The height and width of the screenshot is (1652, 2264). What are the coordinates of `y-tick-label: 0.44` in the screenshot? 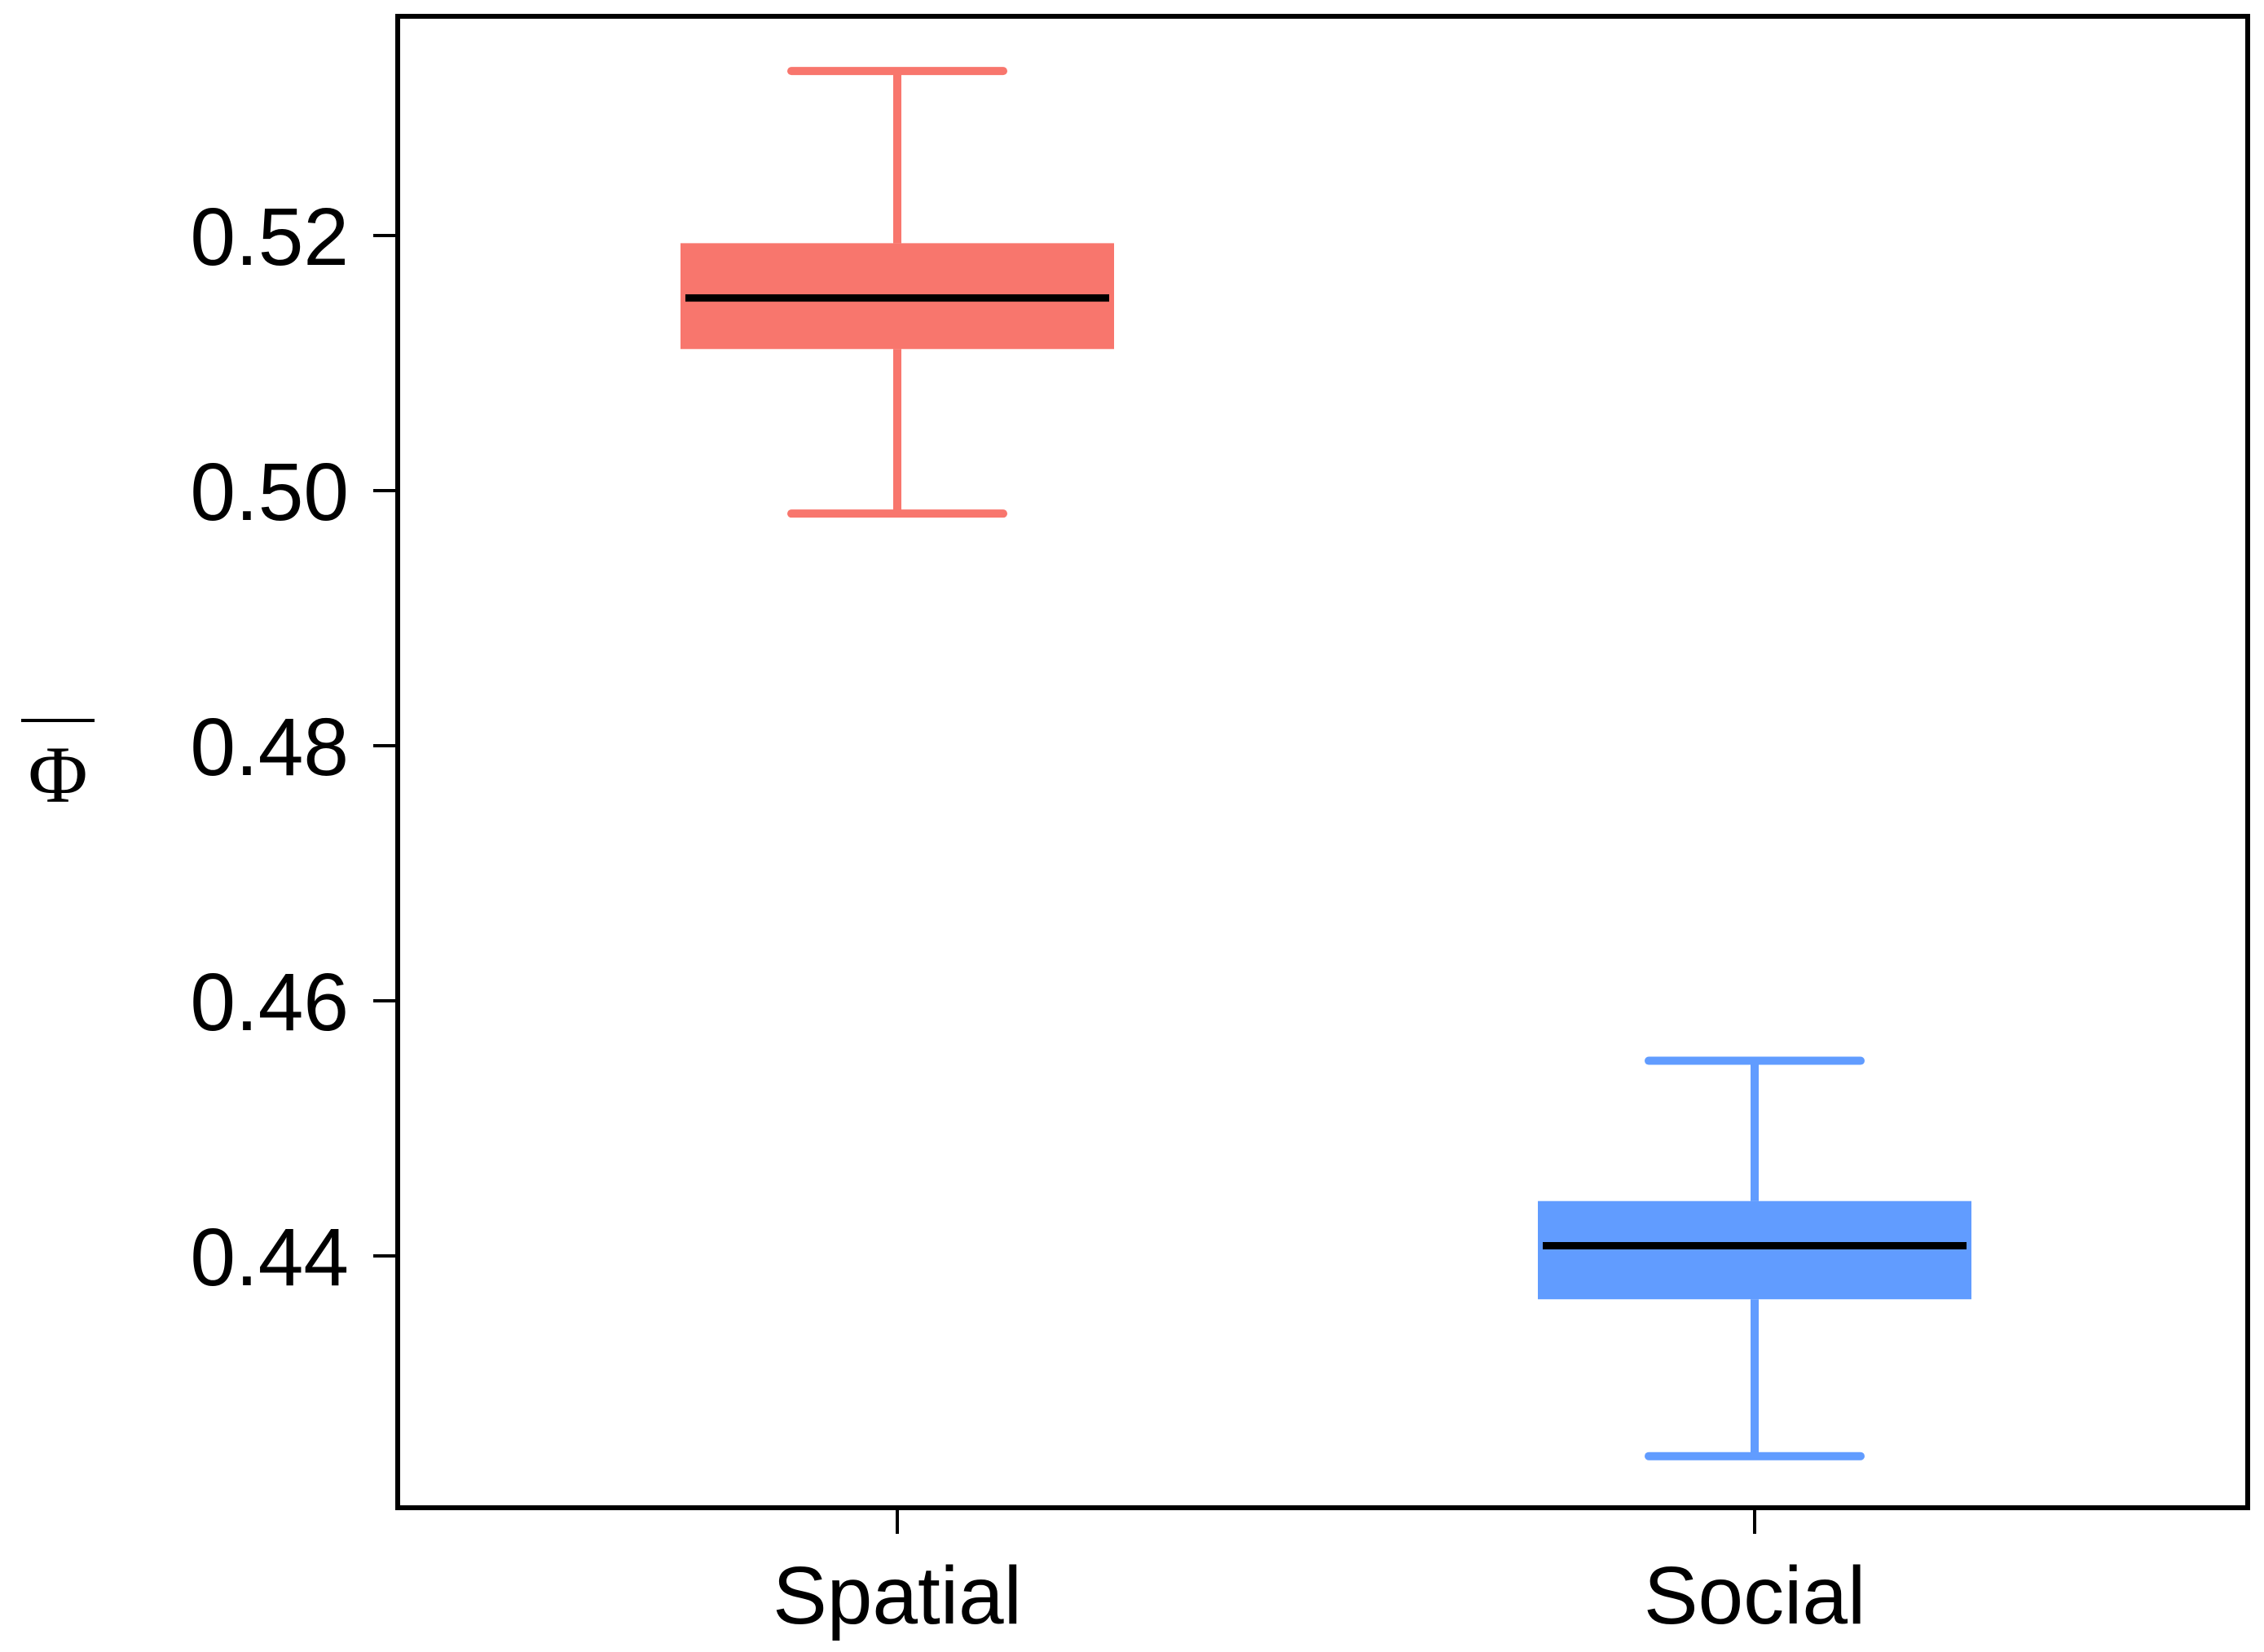 It's located at (269, 1258).